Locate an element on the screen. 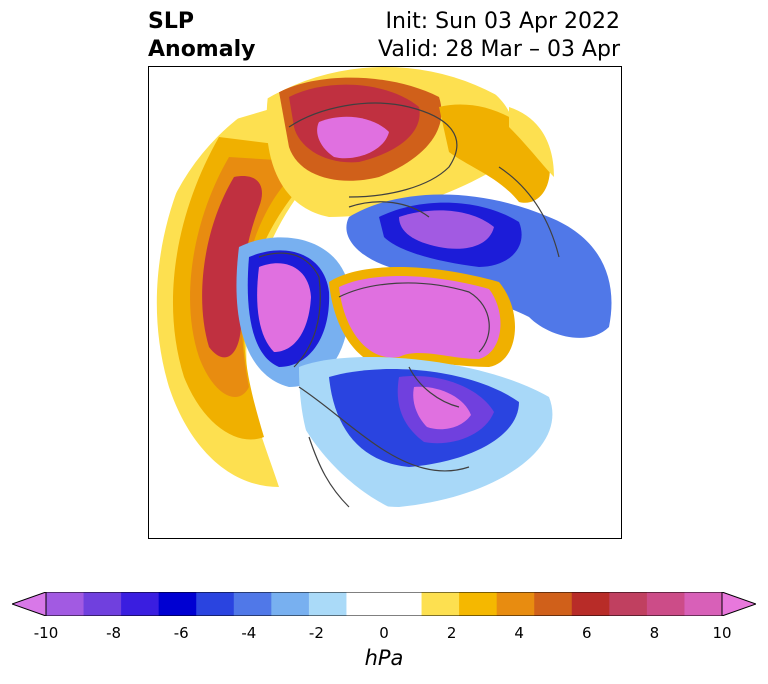 This screenshot has width=768, height=684. colorbar-border is located at coordinates (384, 604).